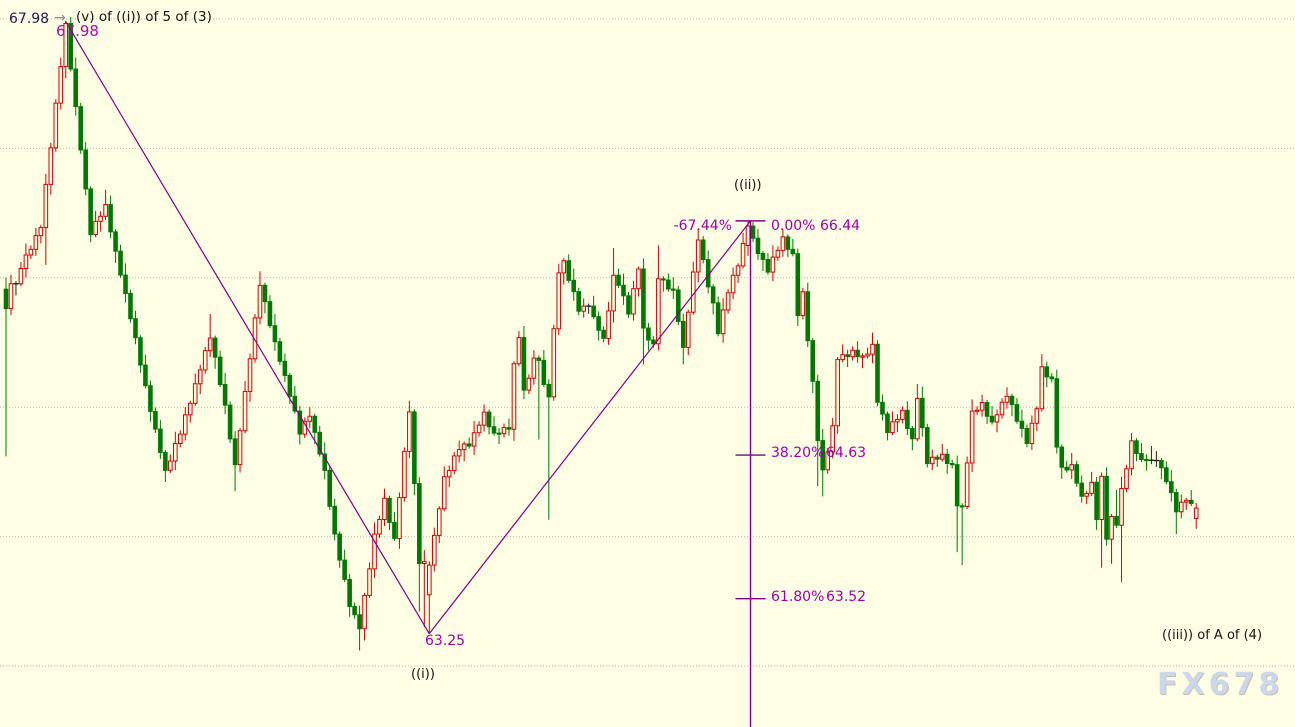 The width and height of the screenshot is (1295, 727). What do you see at coordinates (798, 453) in the screenshot?
I see `fib-382-pct-label: 38.20%` at bounding box center [798, 453].